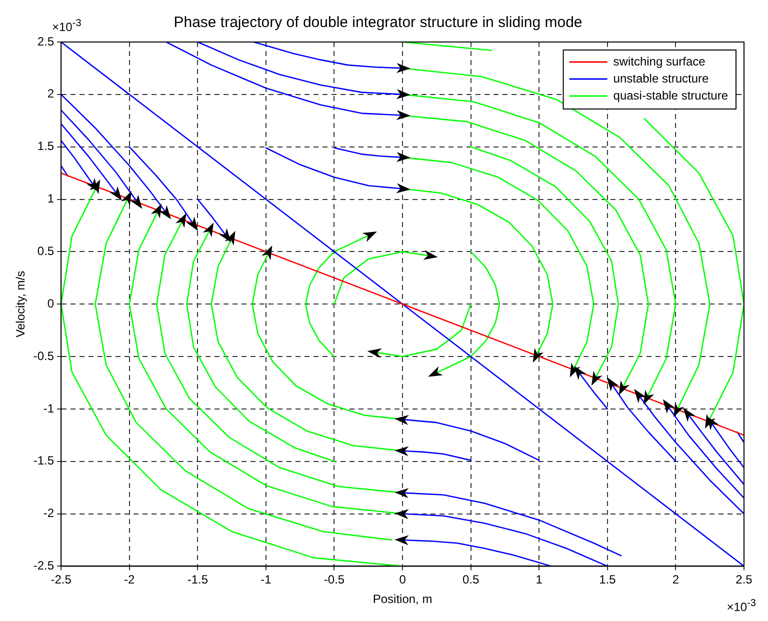  I want to click on x-tick-label: 0.5, so click(471, 579).